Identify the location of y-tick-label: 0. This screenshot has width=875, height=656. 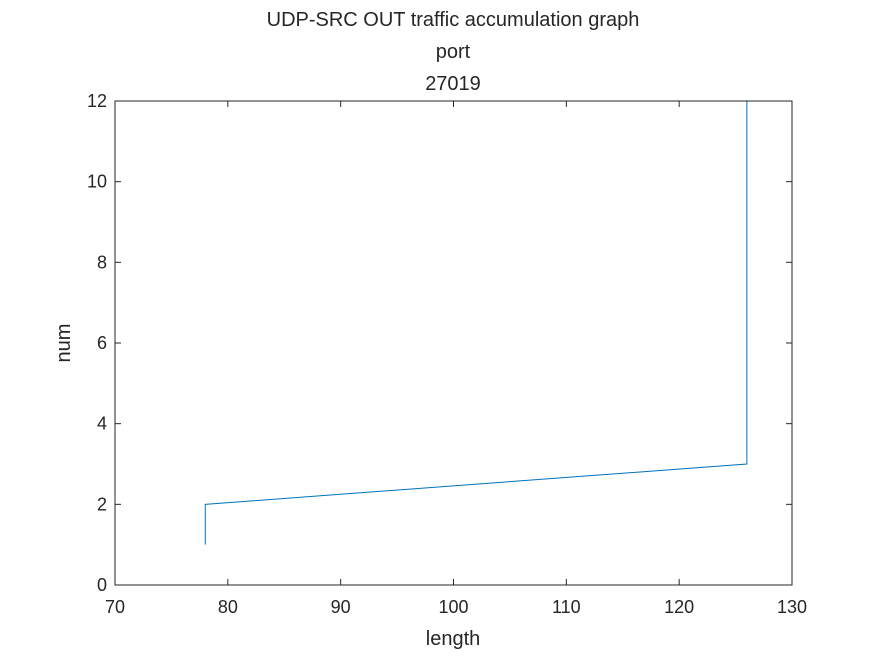
(102, 585).